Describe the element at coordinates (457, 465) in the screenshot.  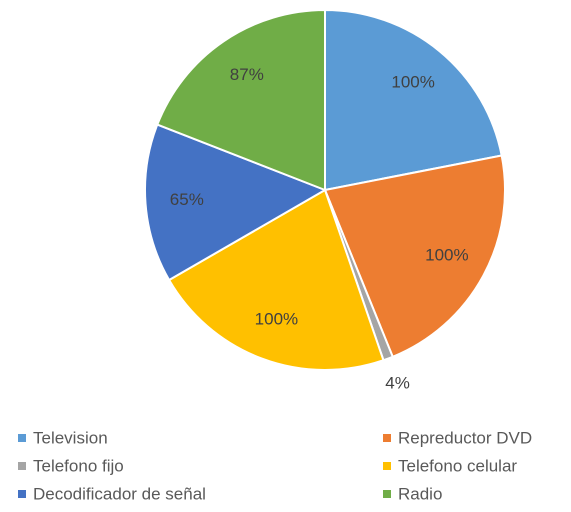
I see `legend-label: Telefono celular` at that location.